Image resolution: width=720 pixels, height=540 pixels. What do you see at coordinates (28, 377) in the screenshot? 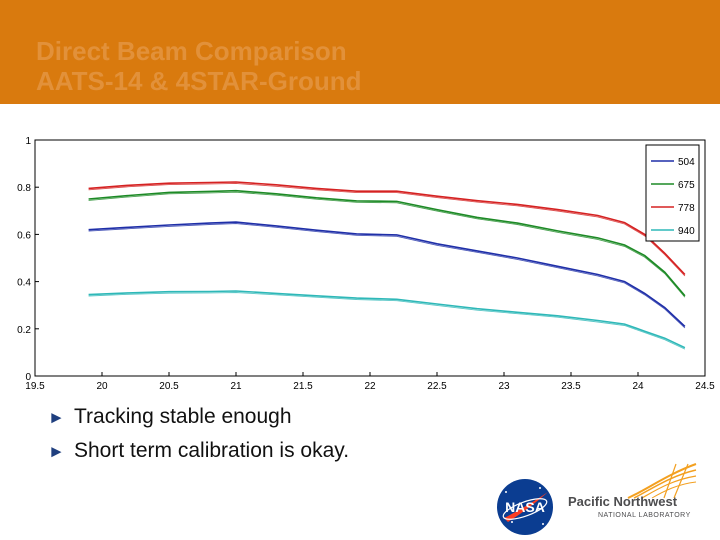
I see `y-tick-label: 0` at bounding box center [28, 377].